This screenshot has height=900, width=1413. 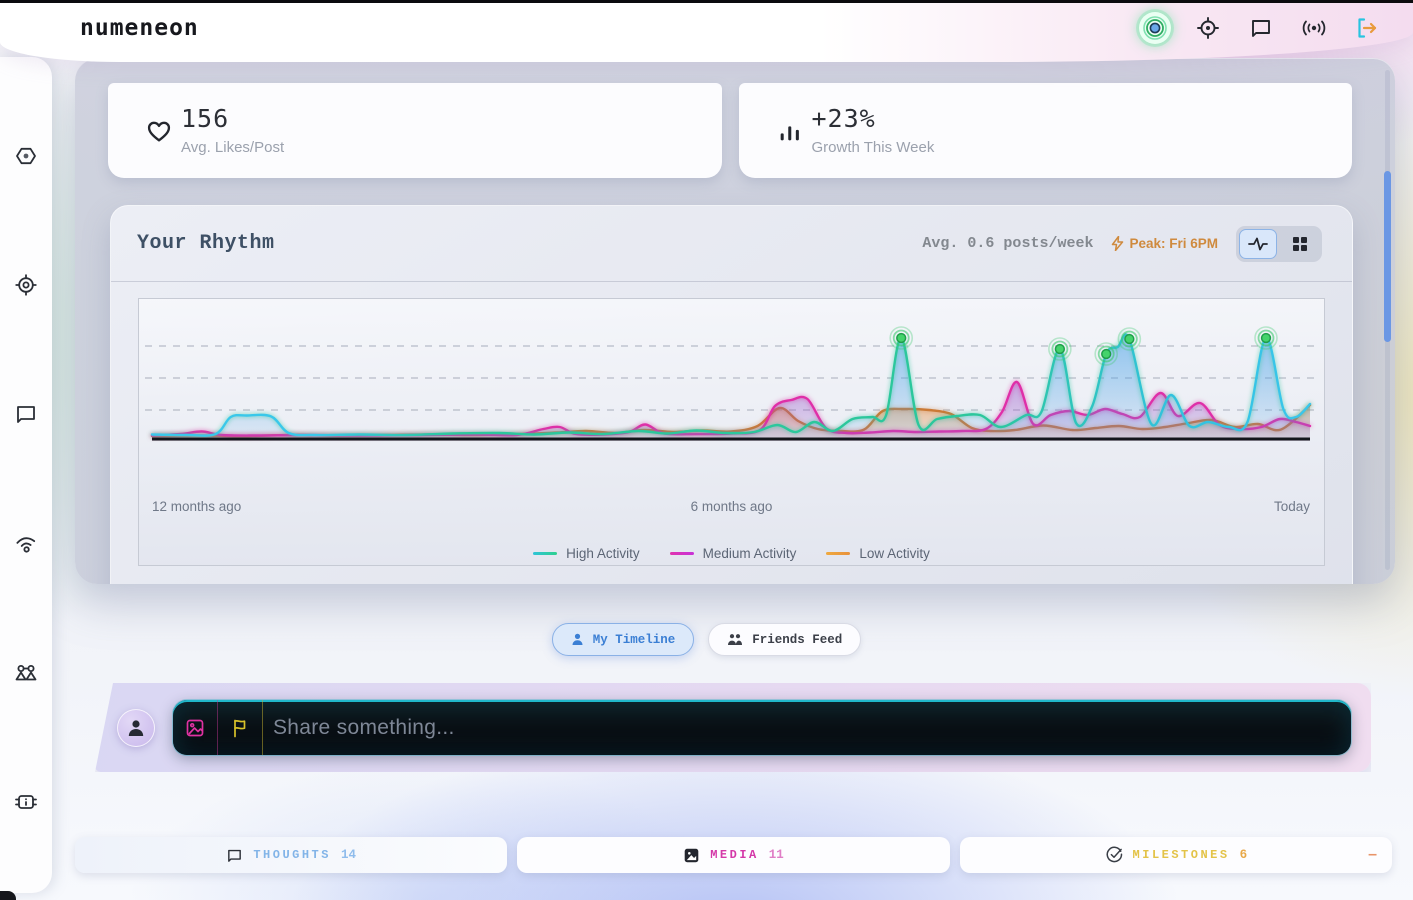 I want to click on chat-bubble-icon, so click(x=235, y=855).